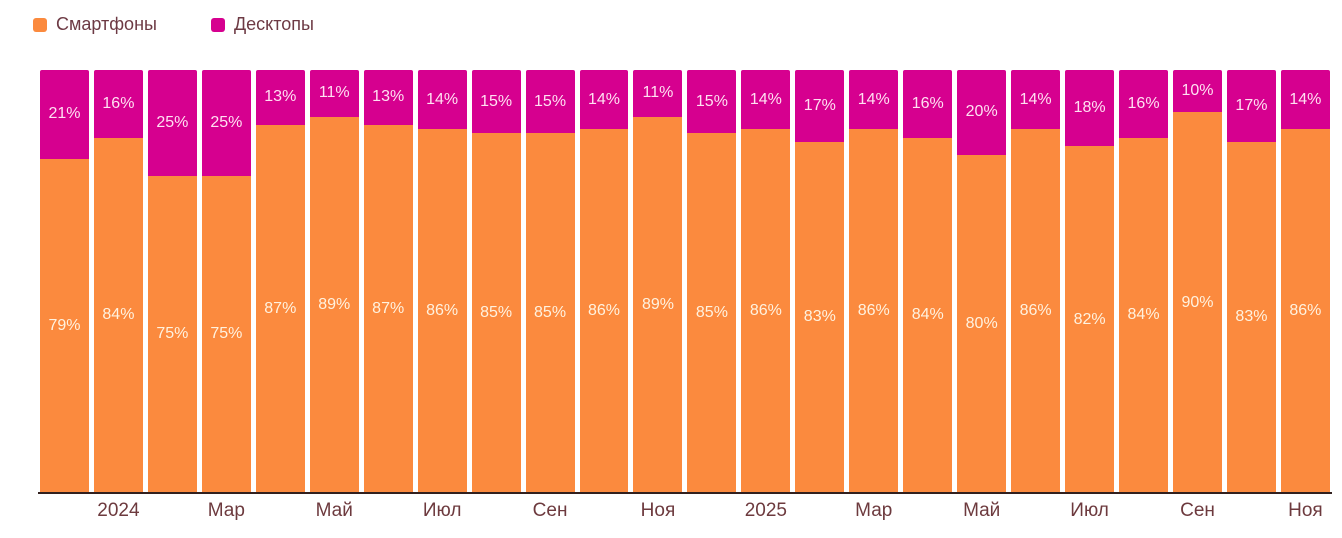 Image resolution: width=1342 pixels, height=538 pixels. I want to click on x-tick-9: Сен, so click(550, 510).